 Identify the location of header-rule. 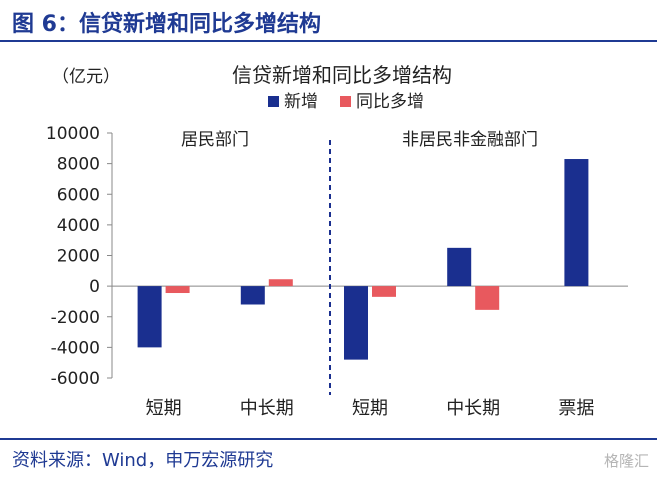
(328, 41).